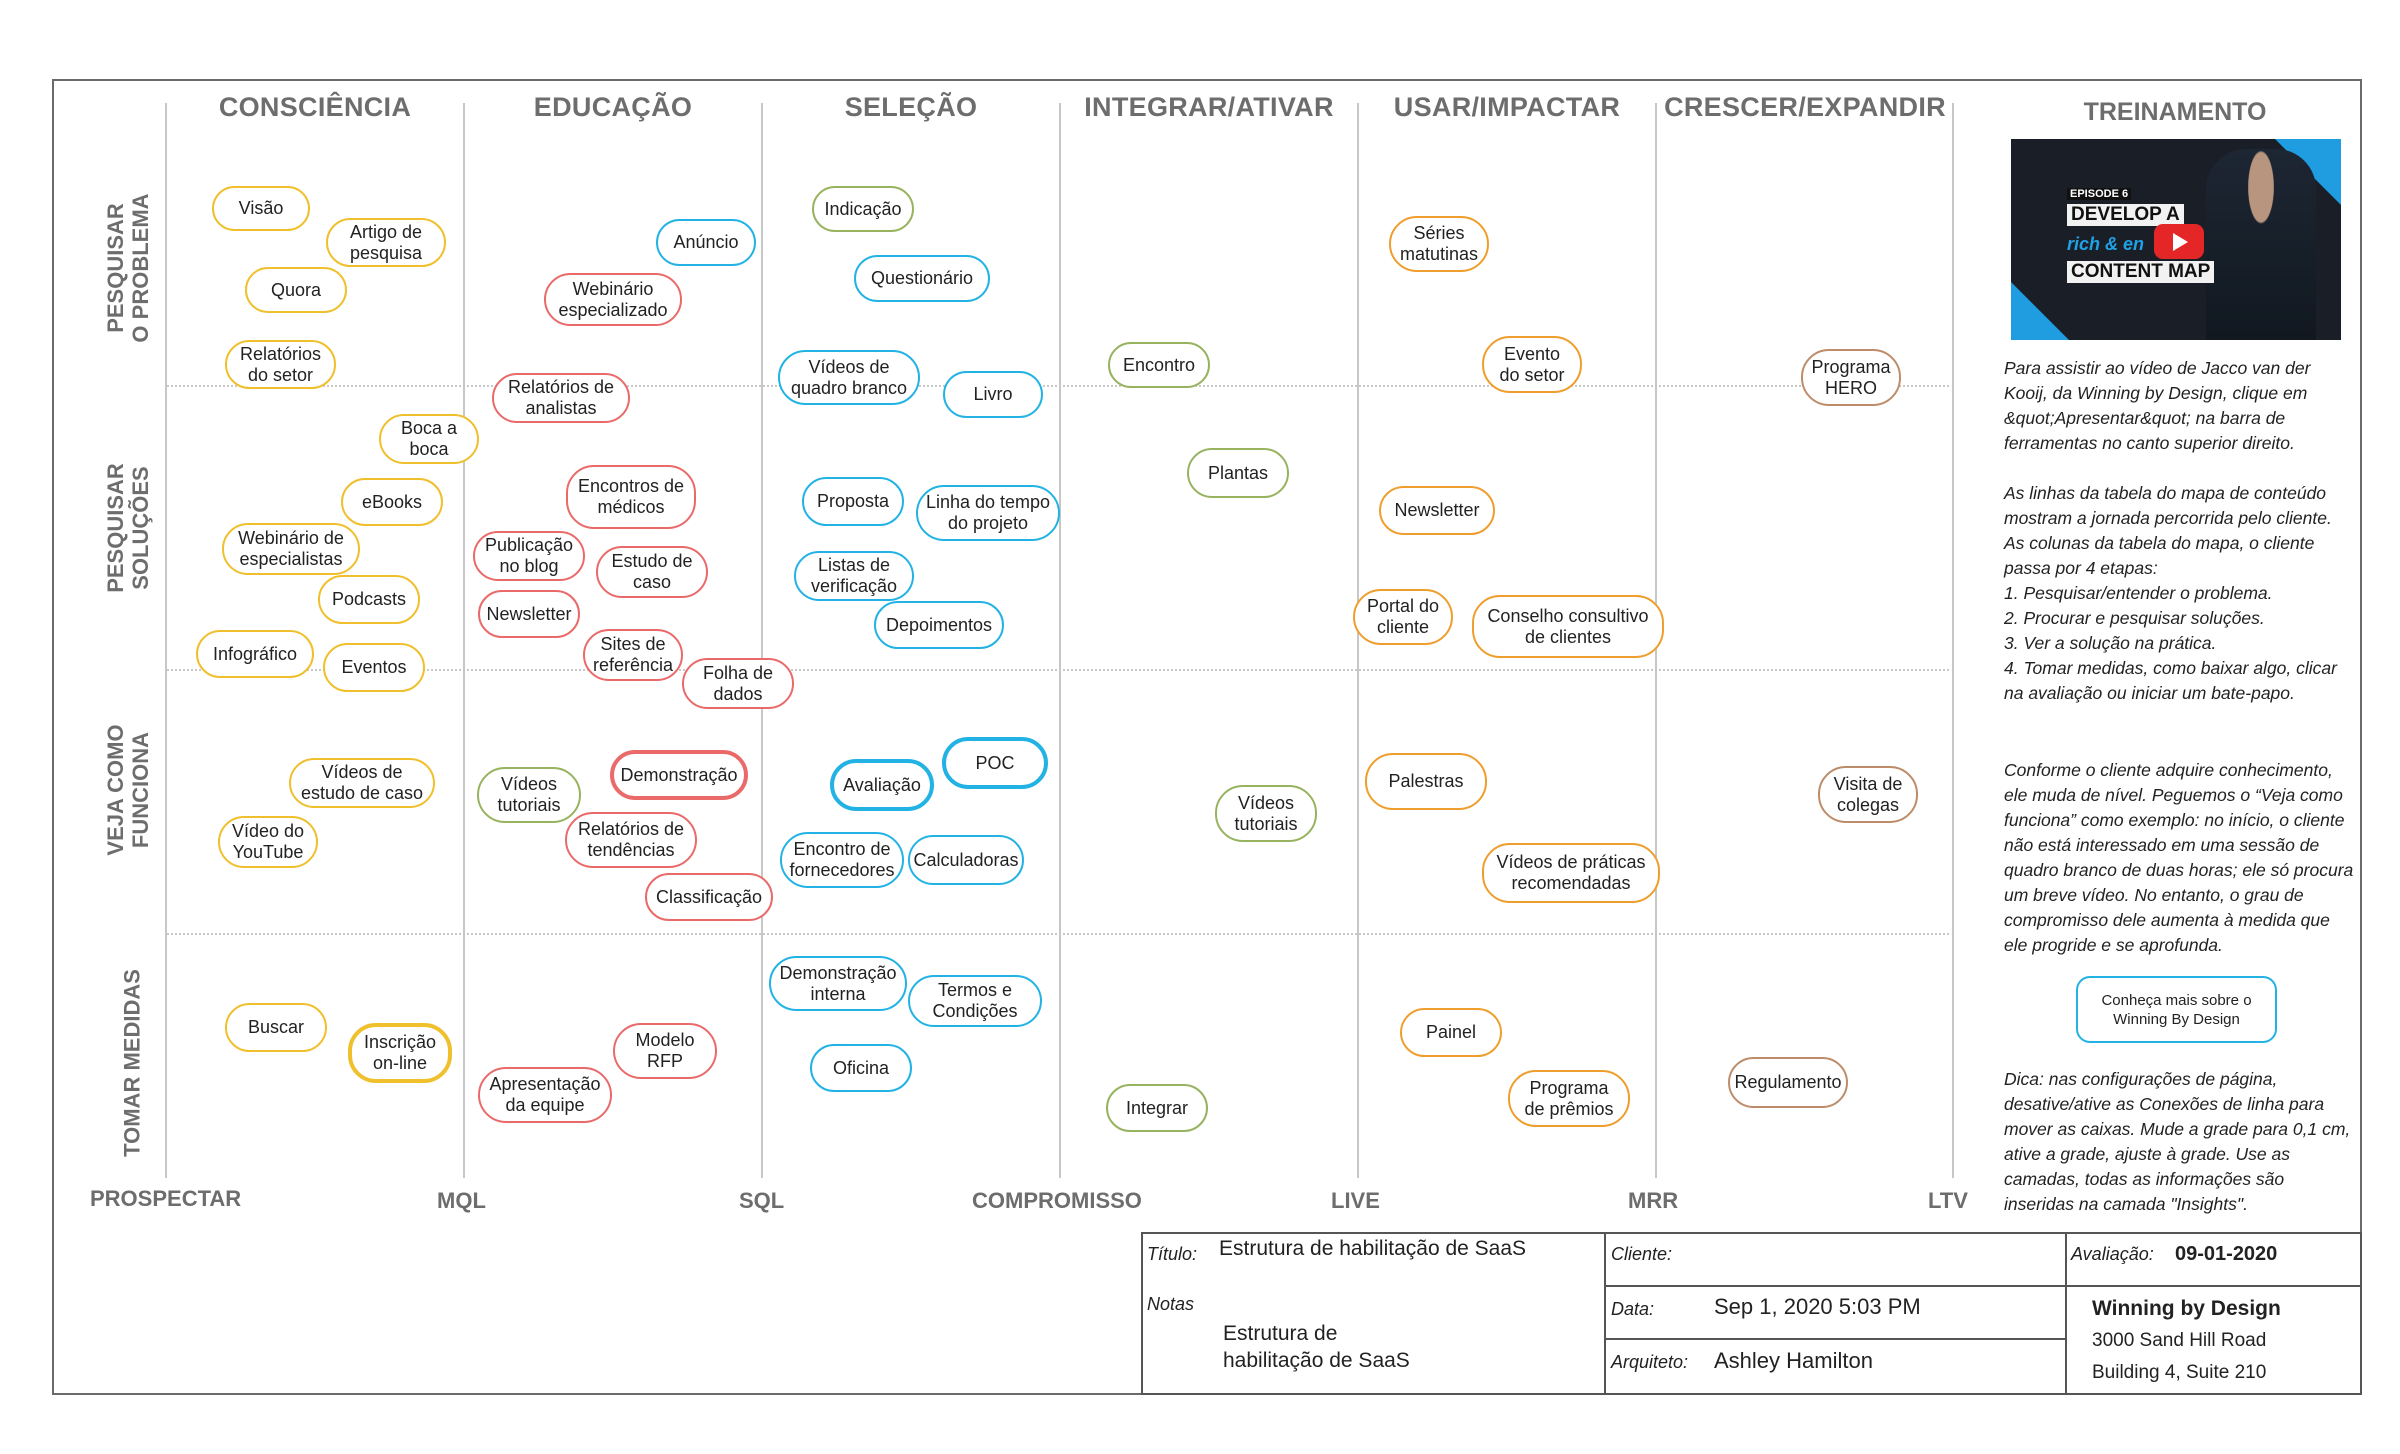 The width and height of the screenshot is (2400, 1454). What do you see at coordinates (386, 242) in the screenshot?
I see `content-node: Artigo de pesquisa` at bounding box center [386, 242].